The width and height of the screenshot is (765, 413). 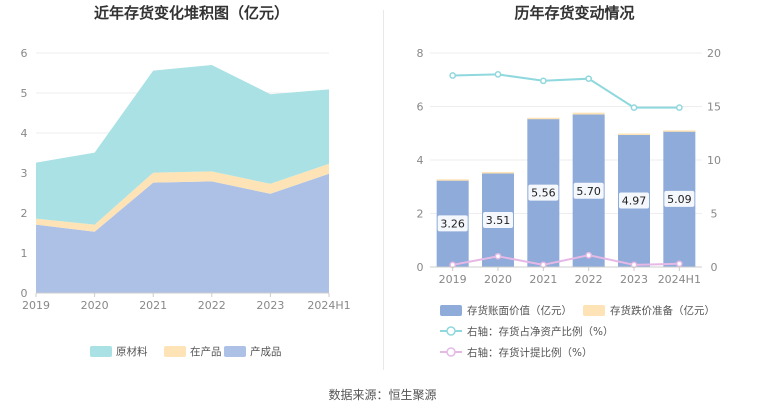 What do you see at coordinates (420, 267) in the screenshot?
I see `right-left-y-tick-label: 0` at bounding box center [420, 267].